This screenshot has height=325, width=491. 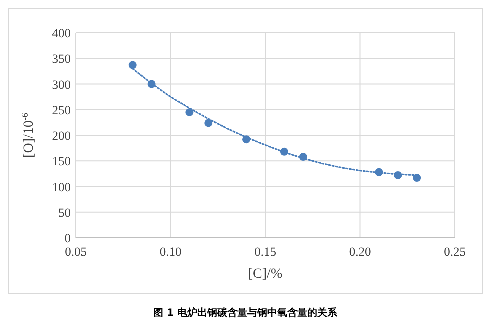 I want to click on y-tick-label: 200, so click(x=61, y=136).